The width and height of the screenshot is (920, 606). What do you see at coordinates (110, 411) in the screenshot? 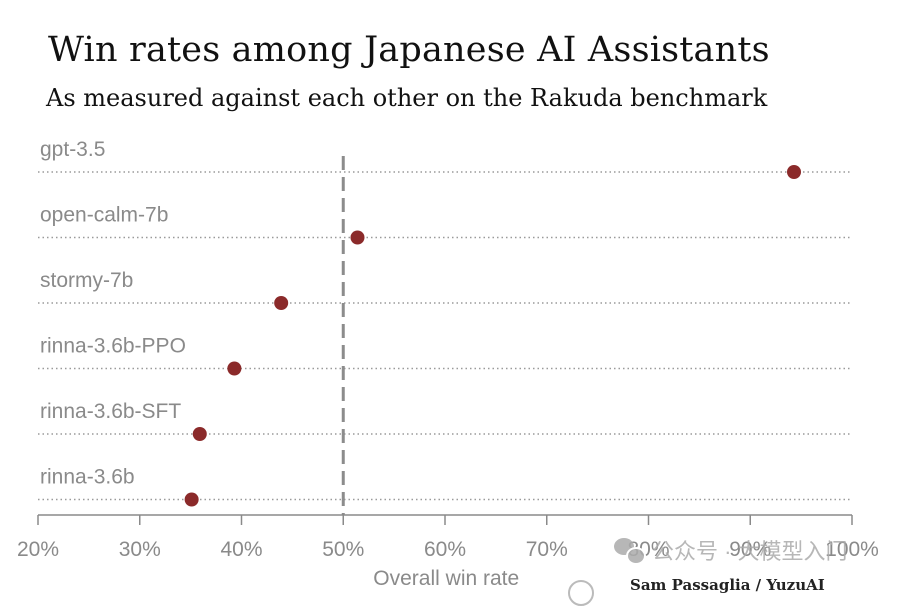
I see `category-label: rinna-3.6b-SFT` at bounding box center [110, 411].